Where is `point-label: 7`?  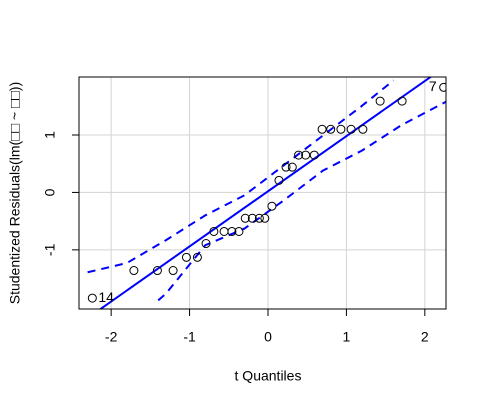
point-label: 7 is located at coordinates (433, 86).